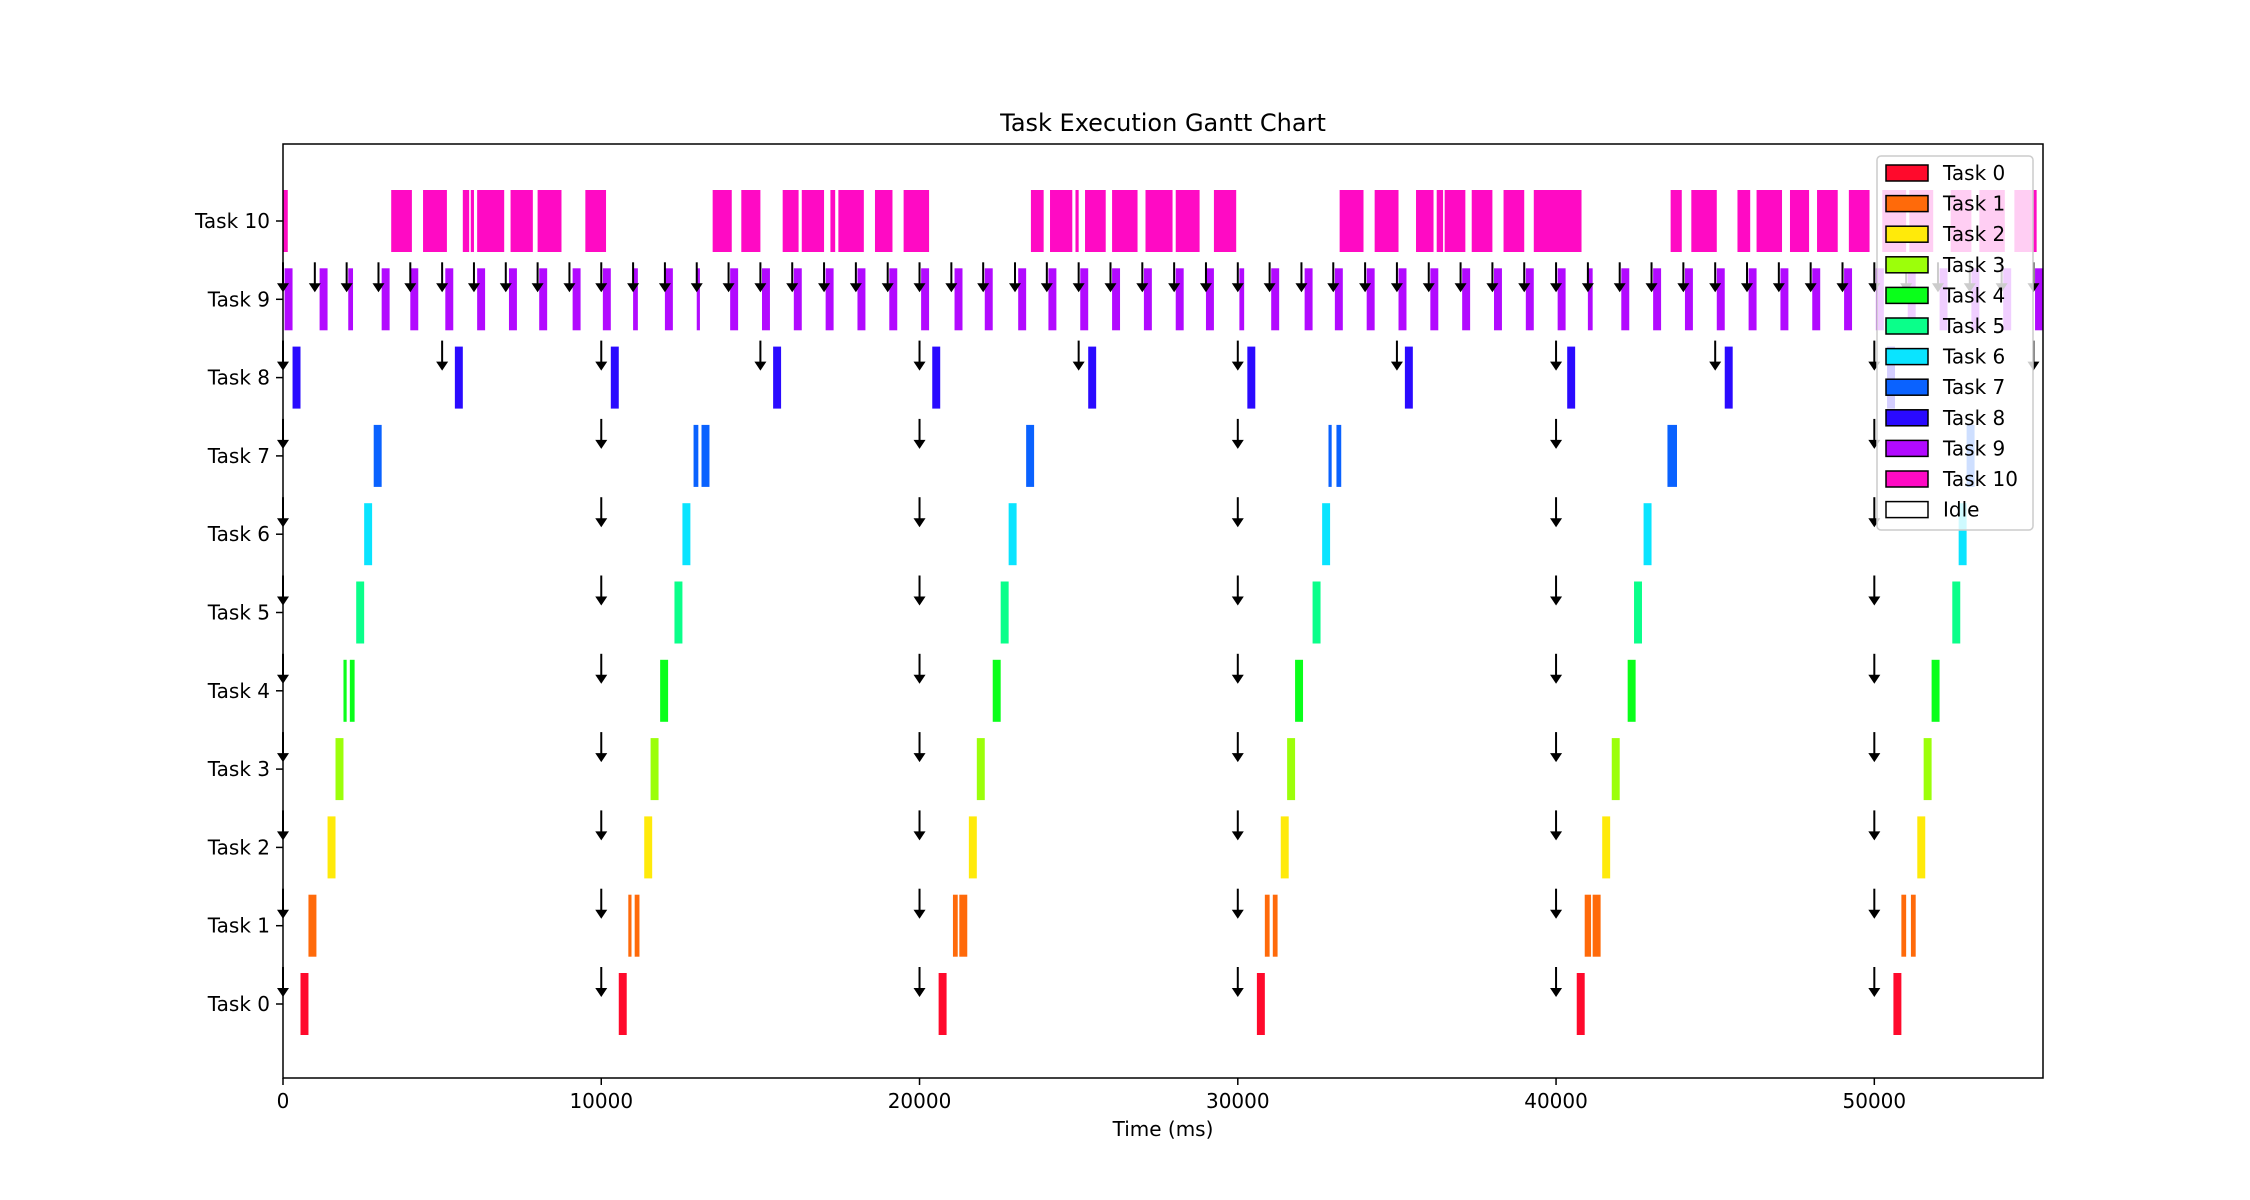 Image resolution: width=2250 pixels, height=1200 pixels. What do you see at coordinates (238, 691) in the screenshot?
I see `y-tick-label: Task 4` at bounding box center [238, 691].